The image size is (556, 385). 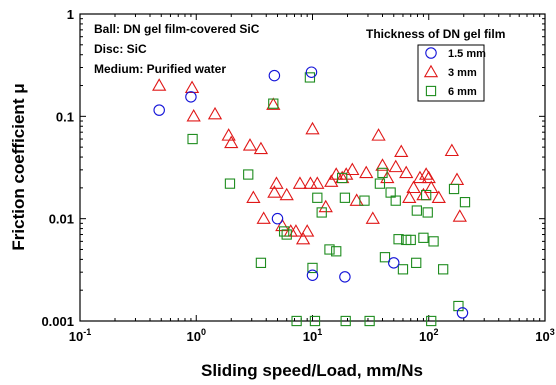 What do you see at coordinates (467, 54) in the screenshot?
I see `legend-label-1.5mm: 1.5 mm` at bounding box center [467, 54].